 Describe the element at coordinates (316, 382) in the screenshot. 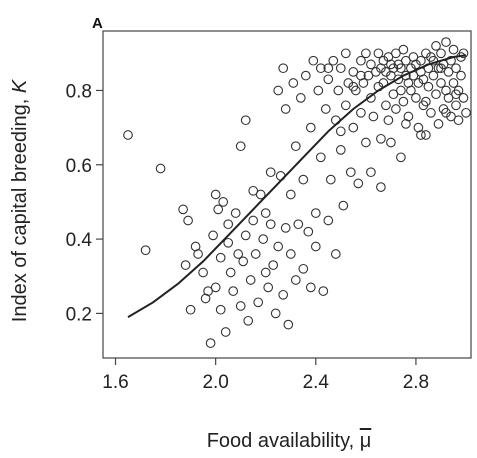

I see `x-tick-label: 2.4` at that location.